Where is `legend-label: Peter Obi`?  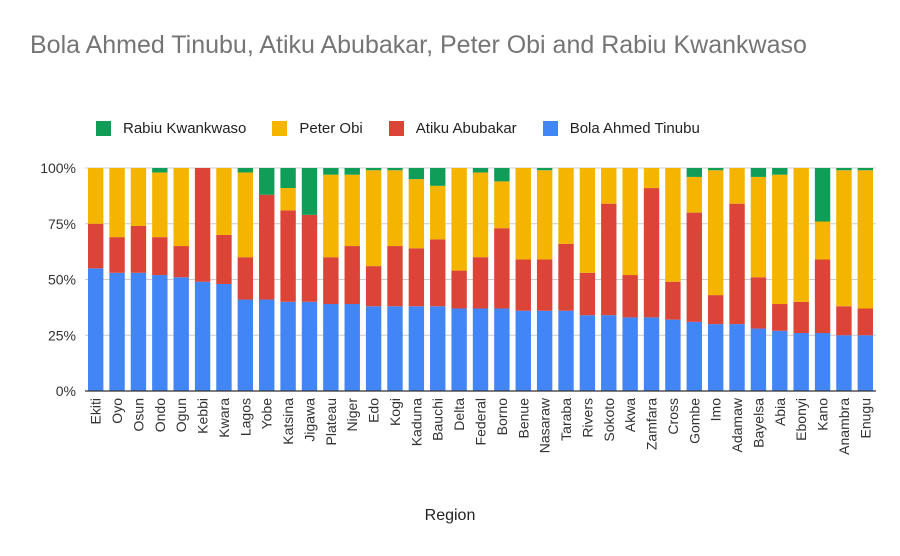
legend-label: Peter Obi is located at coordinates (331, 128).